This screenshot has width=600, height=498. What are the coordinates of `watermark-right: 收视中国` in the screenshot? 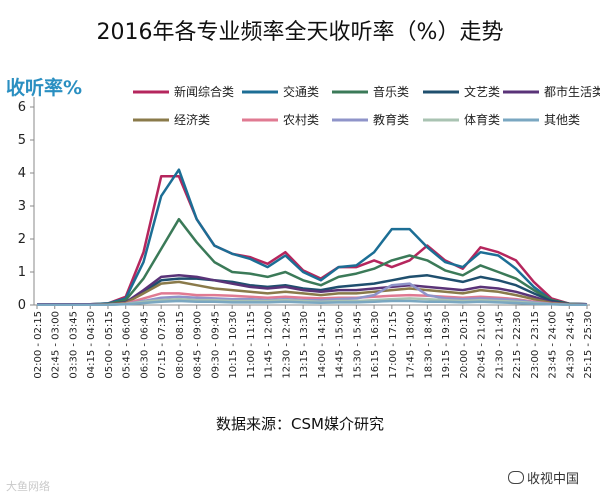 It's located at (543, 477).